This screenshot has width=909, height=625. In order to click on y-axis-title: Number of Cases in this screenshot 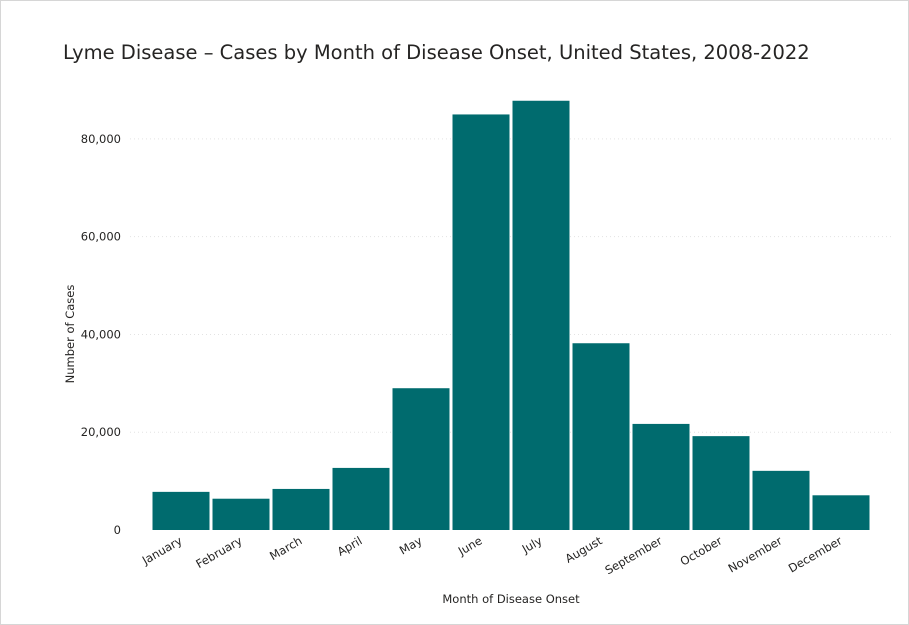, I will do `click(70, 334)`.